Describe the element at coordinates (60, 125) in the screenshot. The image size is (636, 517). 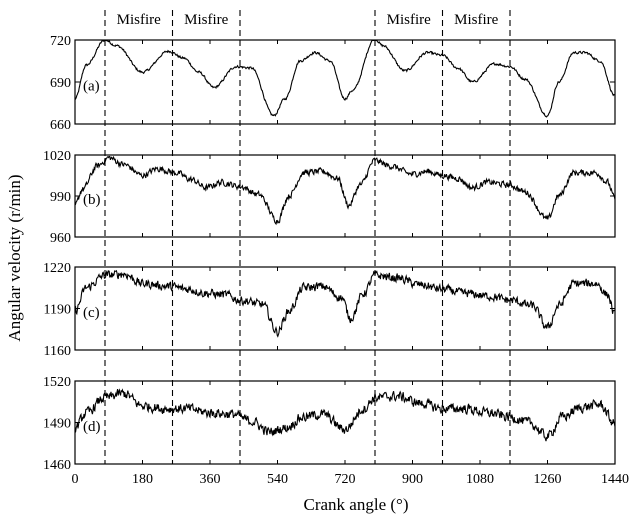
I see `y-tick-label: 660` at that location.